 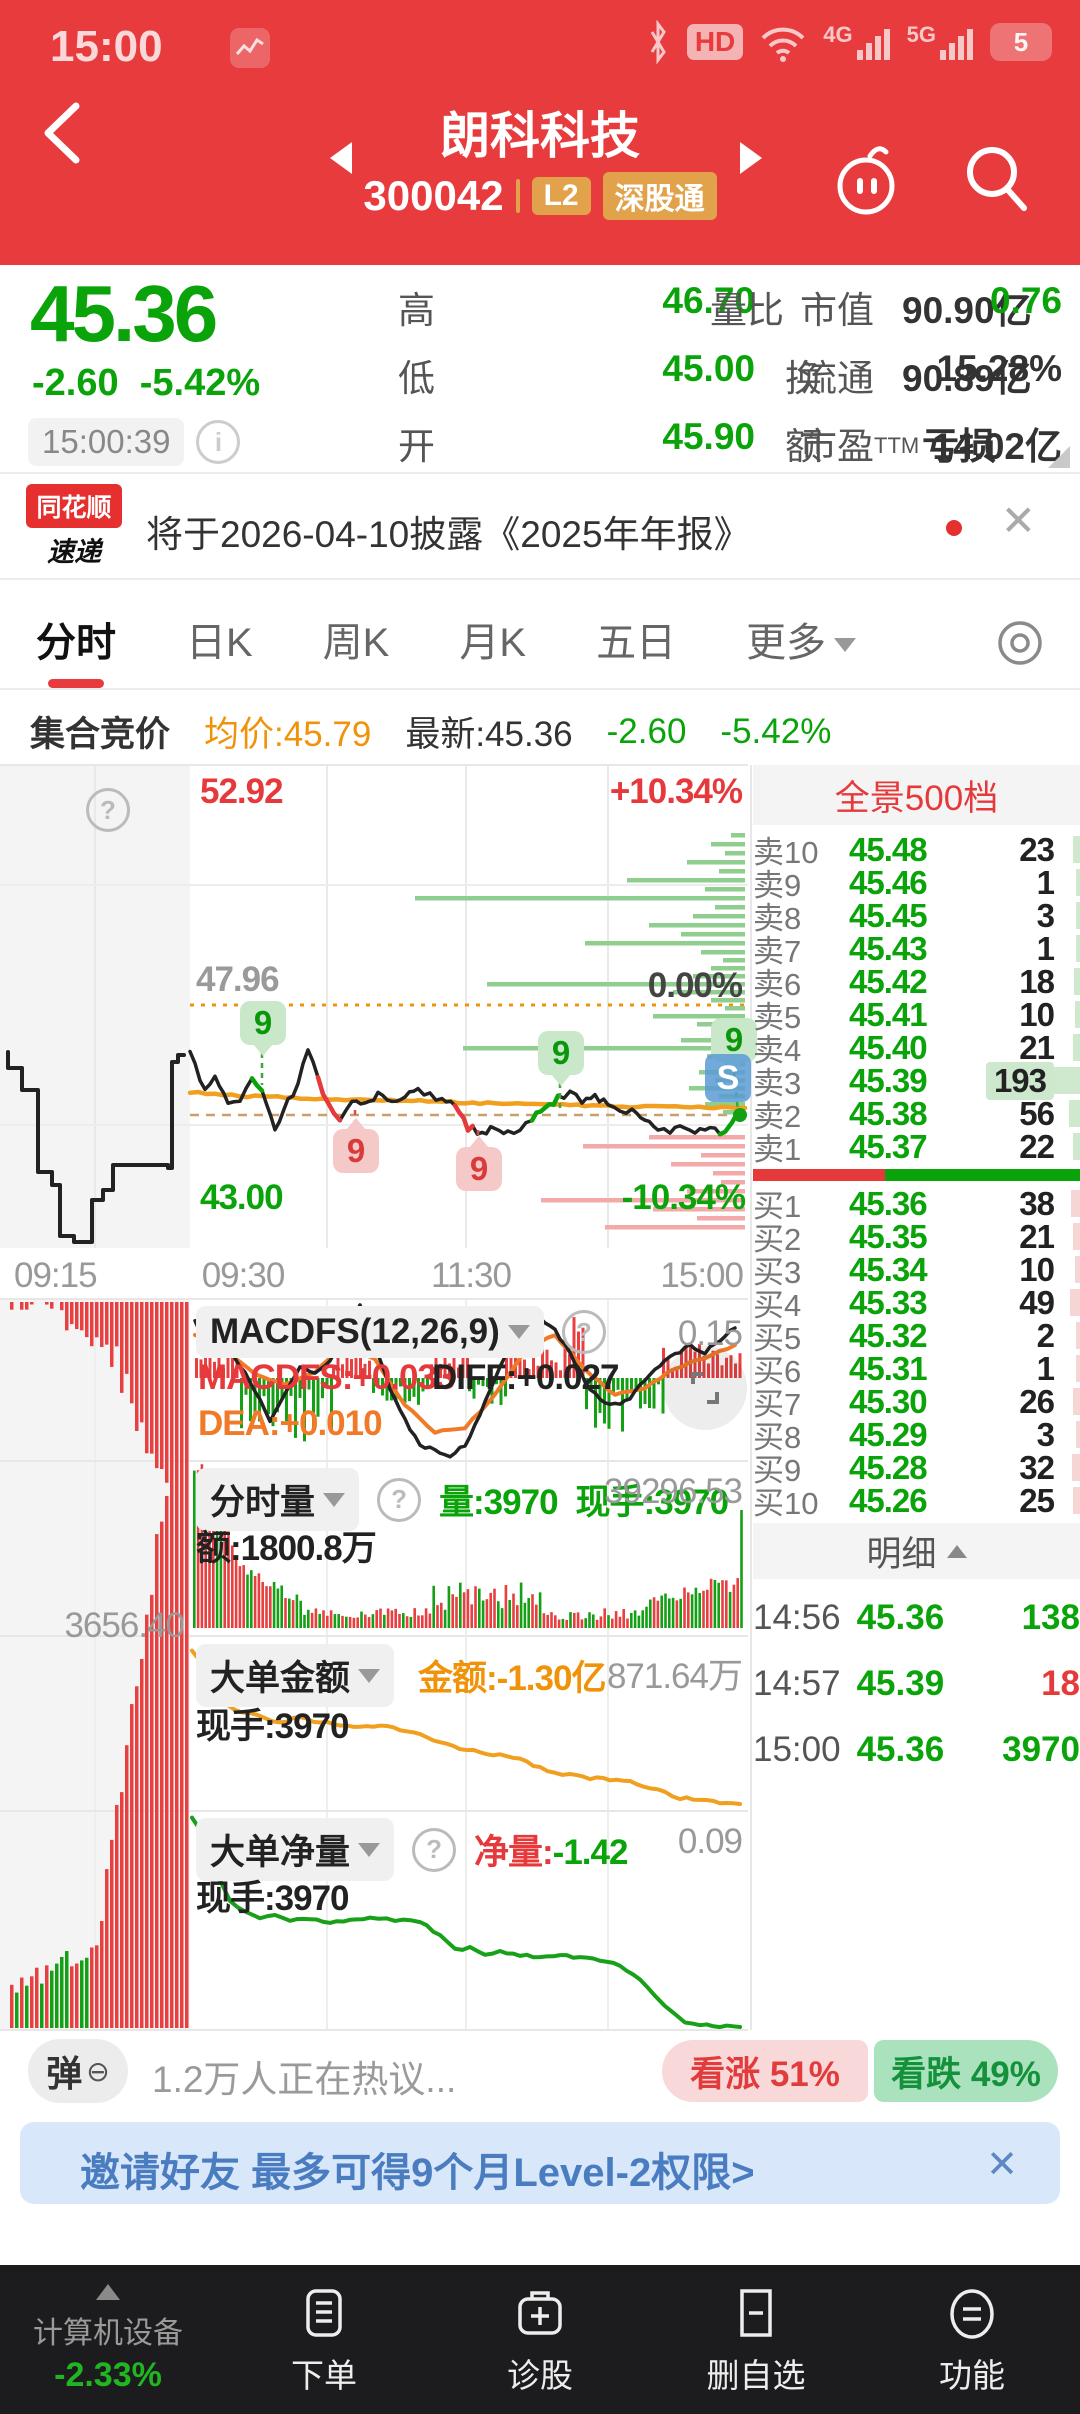 What do you see at coordinates (860, 446) in the screenshot?
I see `label-pe: 市盈TTM` at bounding box center [860, 446].